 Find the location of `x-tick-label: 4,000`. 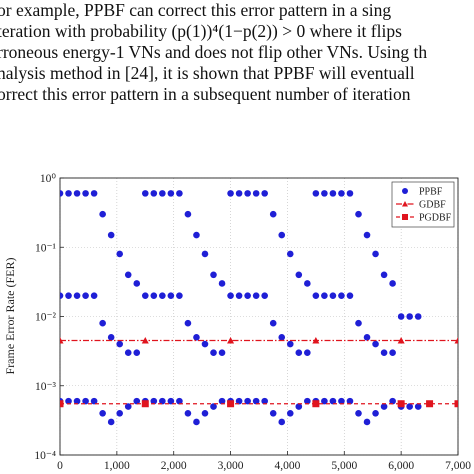

x-tick-label: 4,000 is located at coordinates (287, 466).